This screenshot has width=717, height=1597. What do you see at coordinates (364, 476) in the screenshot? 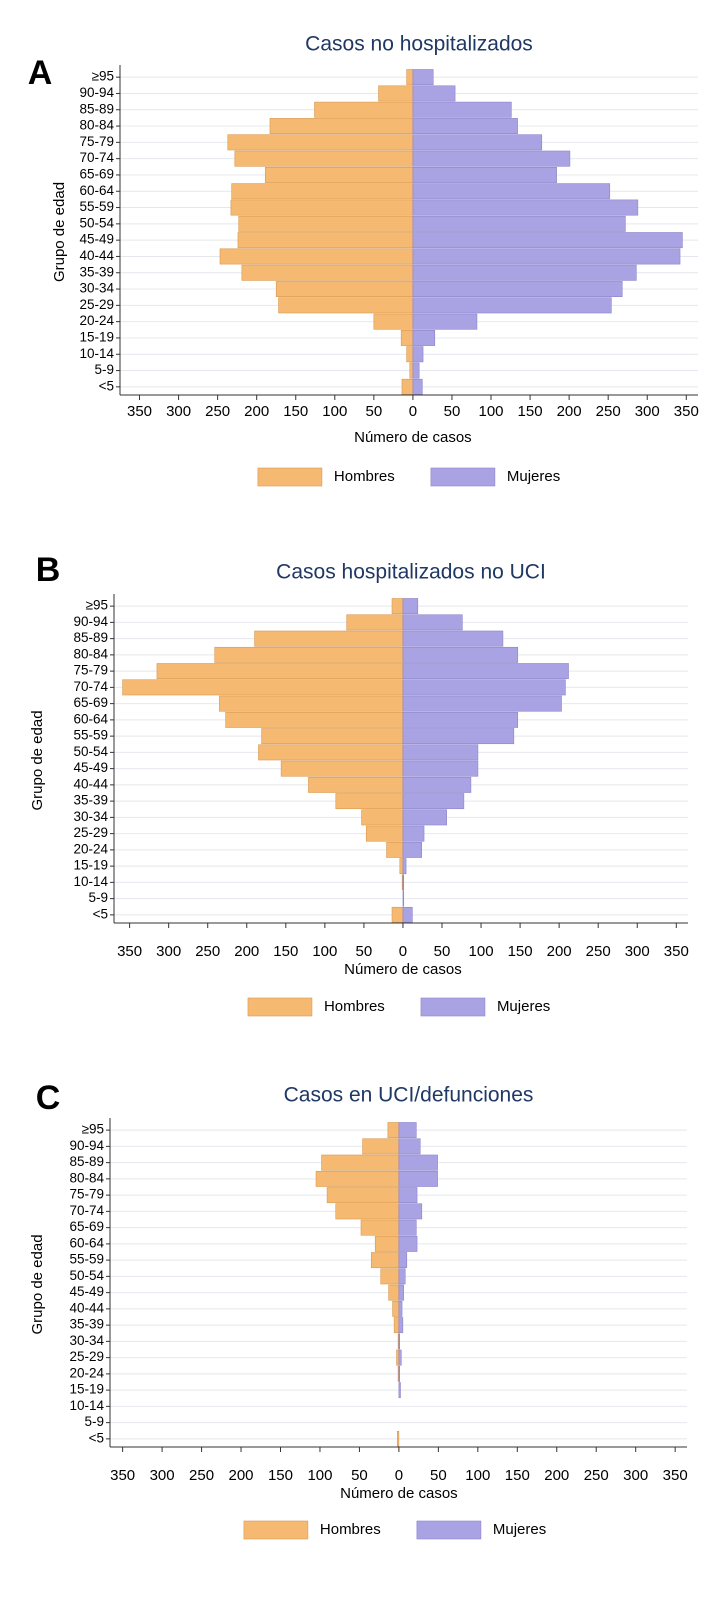
I see `legend-label: Hombres` at bounding box center [364, 476].